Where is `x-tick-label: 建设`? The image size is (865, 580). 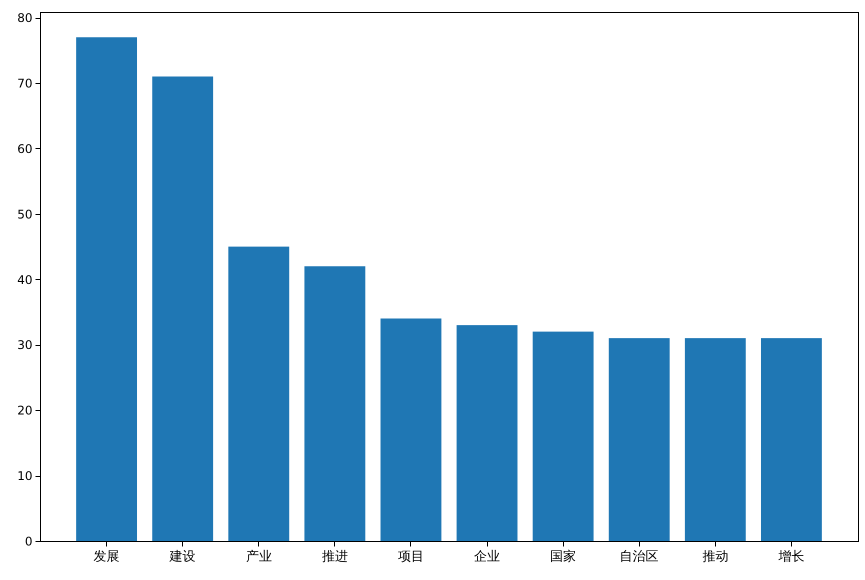
x-tick-label: 建设 is located at coordinates (182, 557).